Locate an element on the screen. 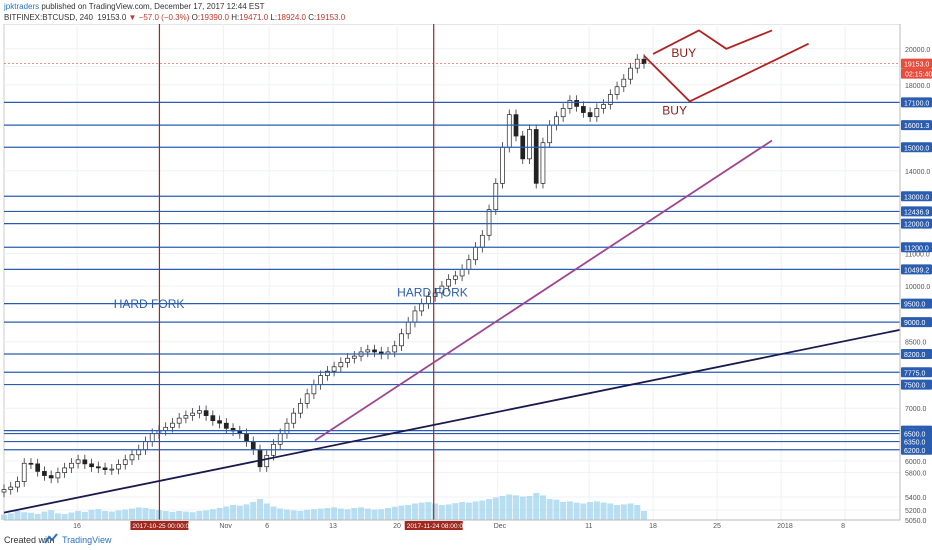 The image size is (932, 550). x-tick-label: 18 is located at coordinates (653, 526).